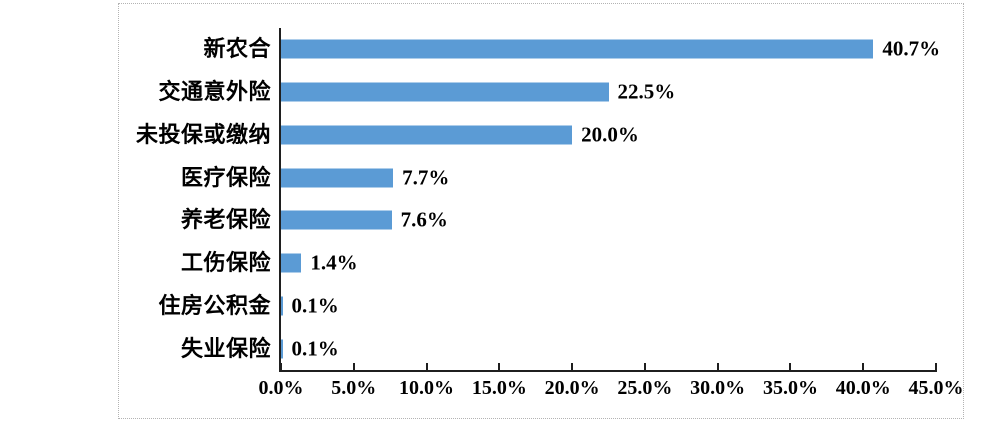 The width and height of the screenshot is (1006, 431). Describe the element at coordinates (214, 305) in the screenshot. I see `category-label: 住房公积金` at that location.